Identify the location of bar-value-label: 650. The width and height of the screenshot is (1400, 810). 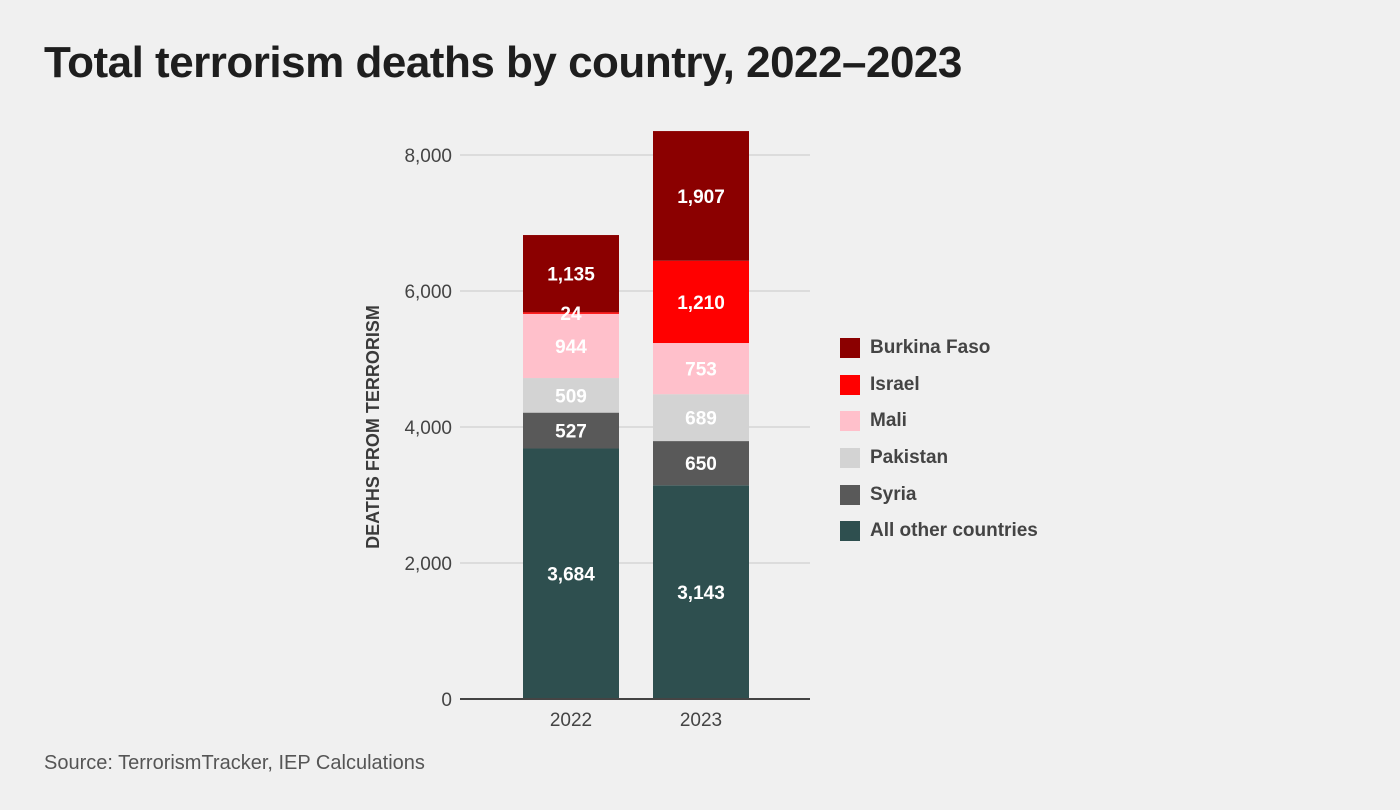
(701, 464).